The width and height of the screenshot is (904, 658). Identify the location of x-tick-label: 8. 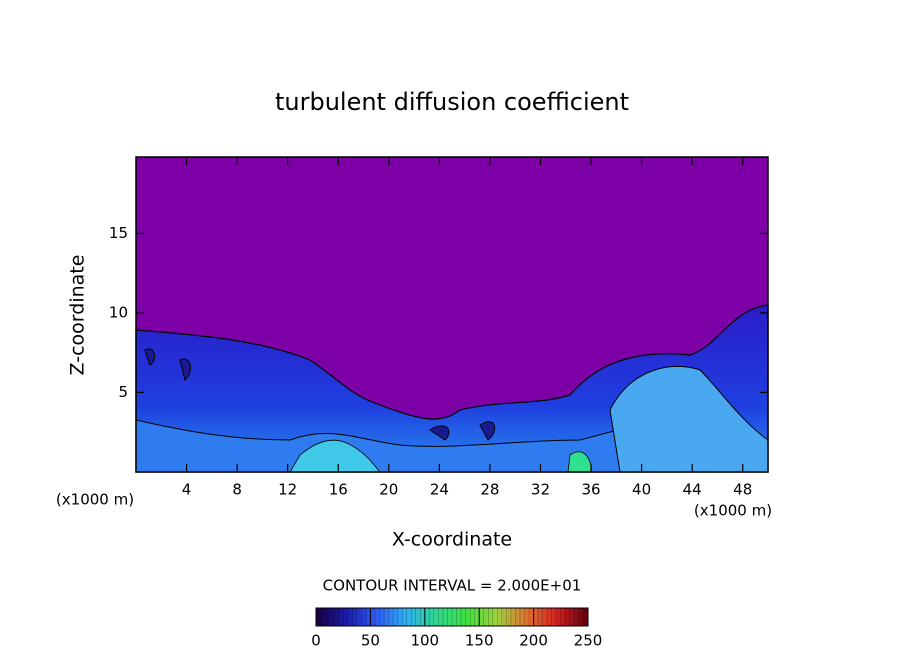
(237, 490).